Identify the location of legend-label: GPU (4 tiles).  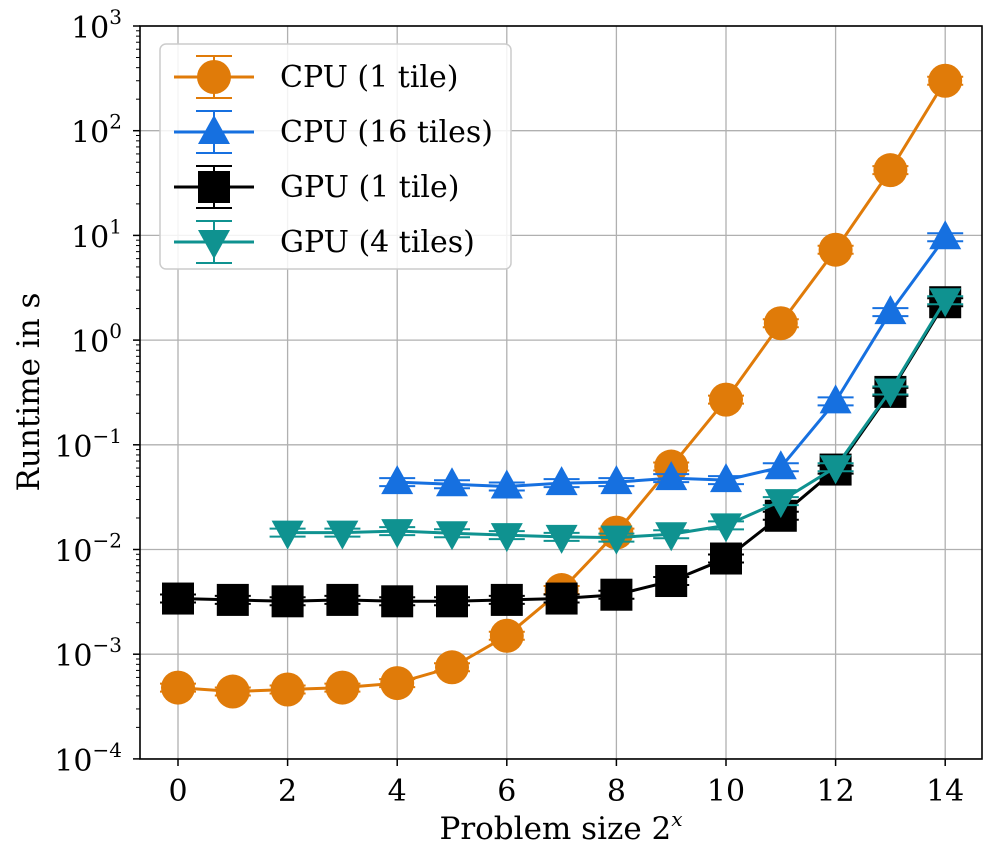
(377, 242).